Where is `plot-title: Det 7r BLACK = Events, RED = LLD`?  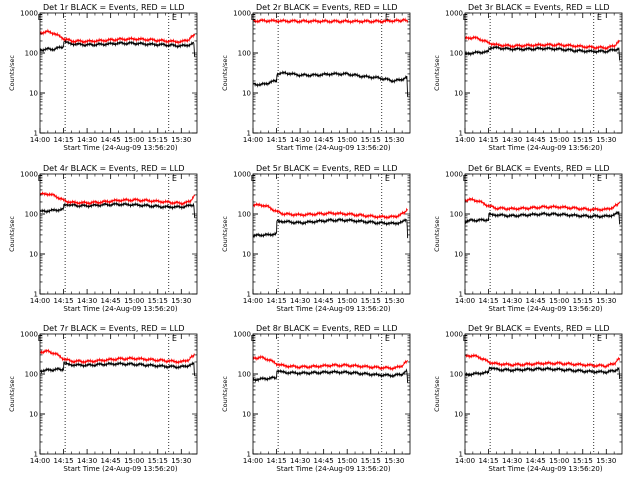
plot-title: Det 7r BLACK = Events, RED = LLD is located at coordinates (114, 328).